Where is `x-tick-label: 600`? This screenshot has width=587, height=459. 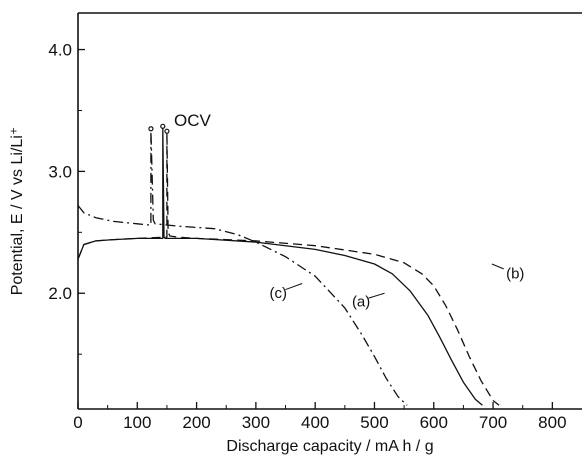
x-tick-label: 600 is located at coordinates (434, 422).